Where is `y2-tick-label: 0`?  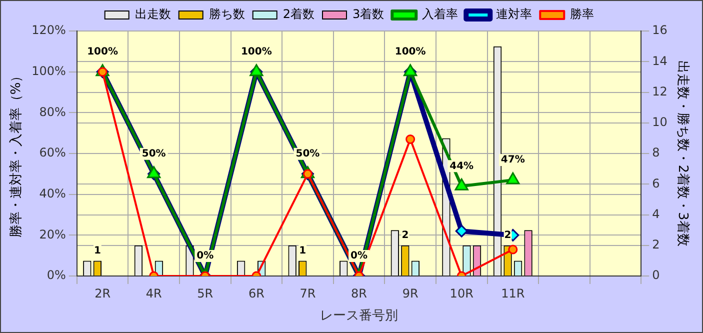
y2-tick-label: 0 is located at coordinates (656, 275).